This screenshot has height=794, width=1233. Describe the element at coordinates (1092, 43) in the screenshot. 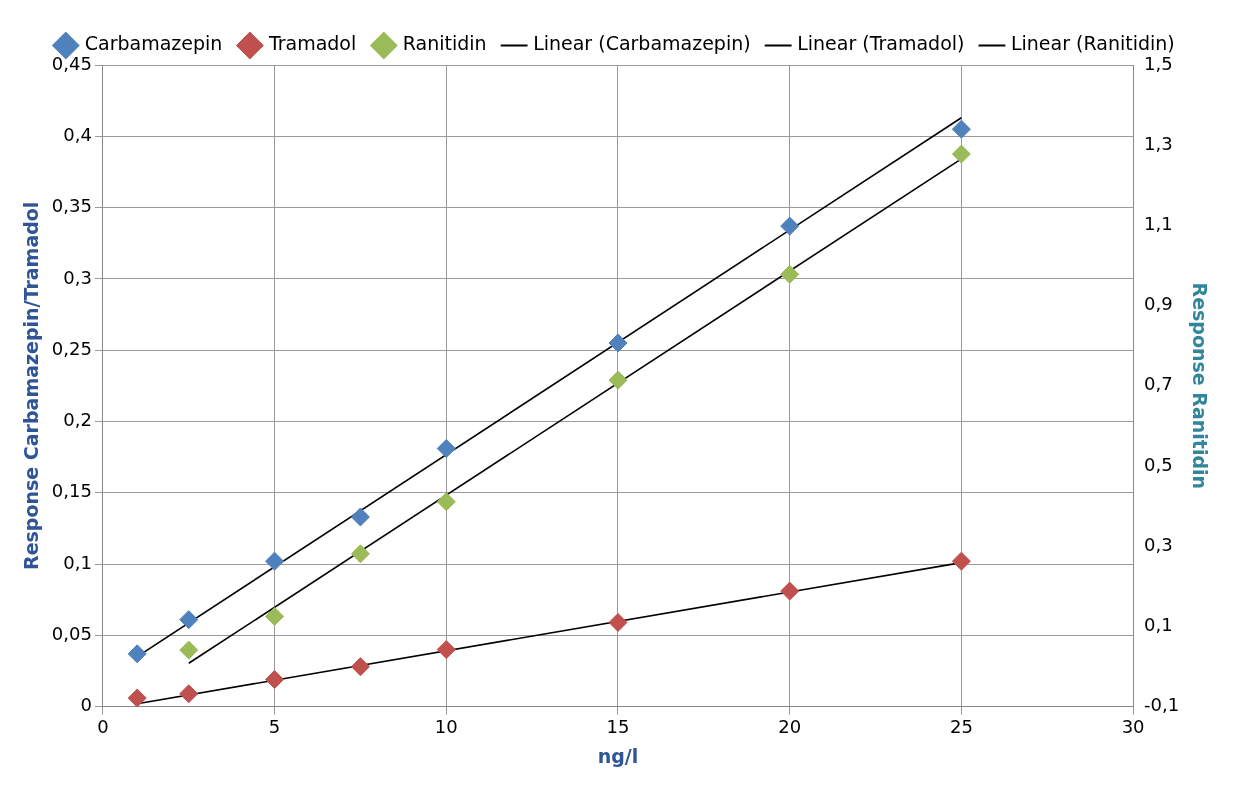

I see `legend-label: Linear (Ranitidin)` at that location.